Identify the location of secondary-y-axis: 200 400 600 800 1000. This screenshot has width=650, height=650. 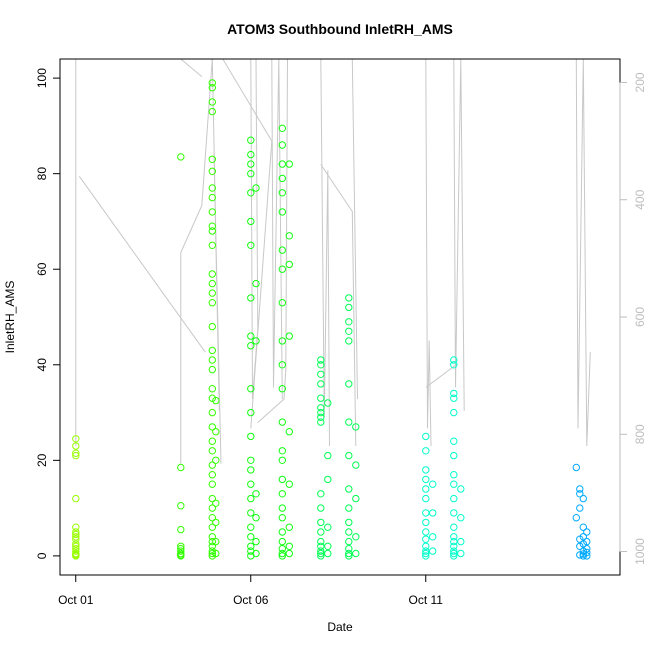
(633, 318).